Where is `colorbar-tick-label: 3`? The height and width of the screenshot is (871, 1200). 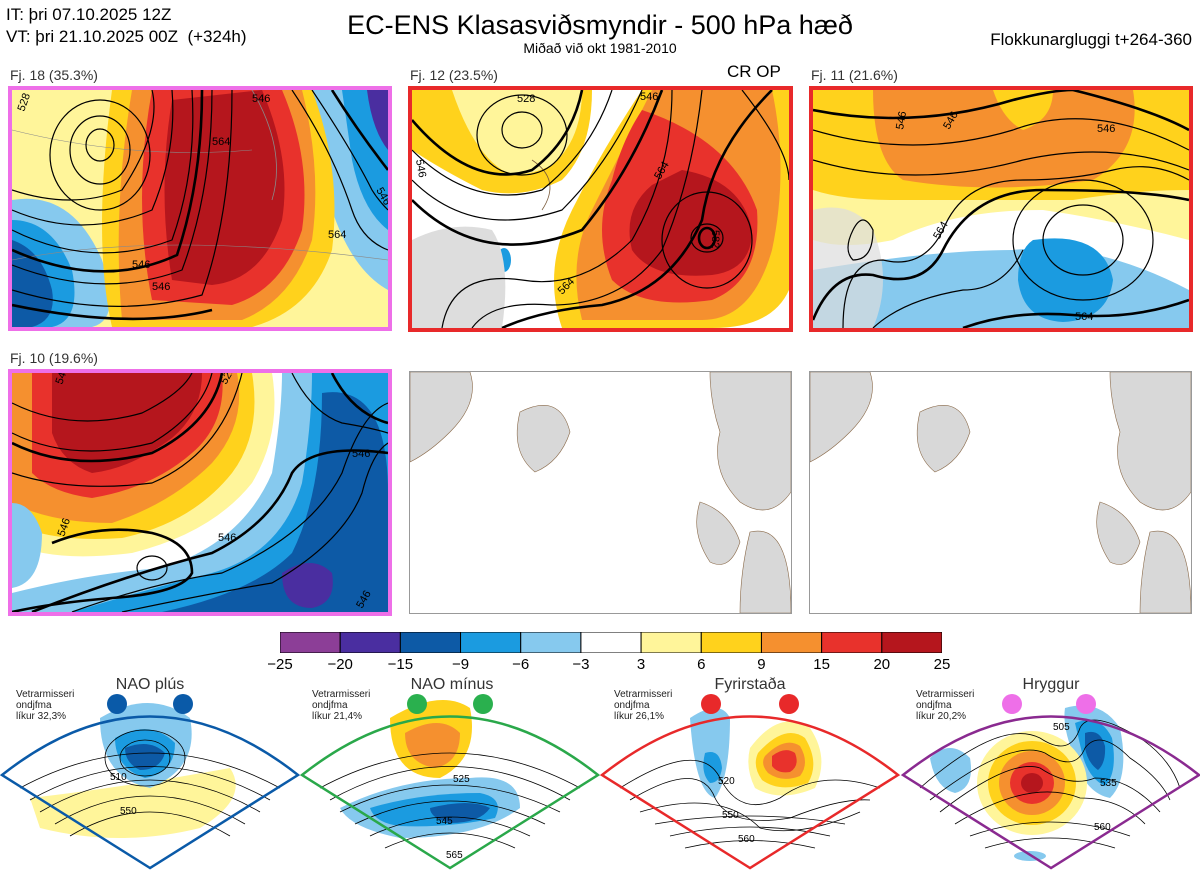 colorbar-tick-label: 3 is located at coordinates (641, 664).